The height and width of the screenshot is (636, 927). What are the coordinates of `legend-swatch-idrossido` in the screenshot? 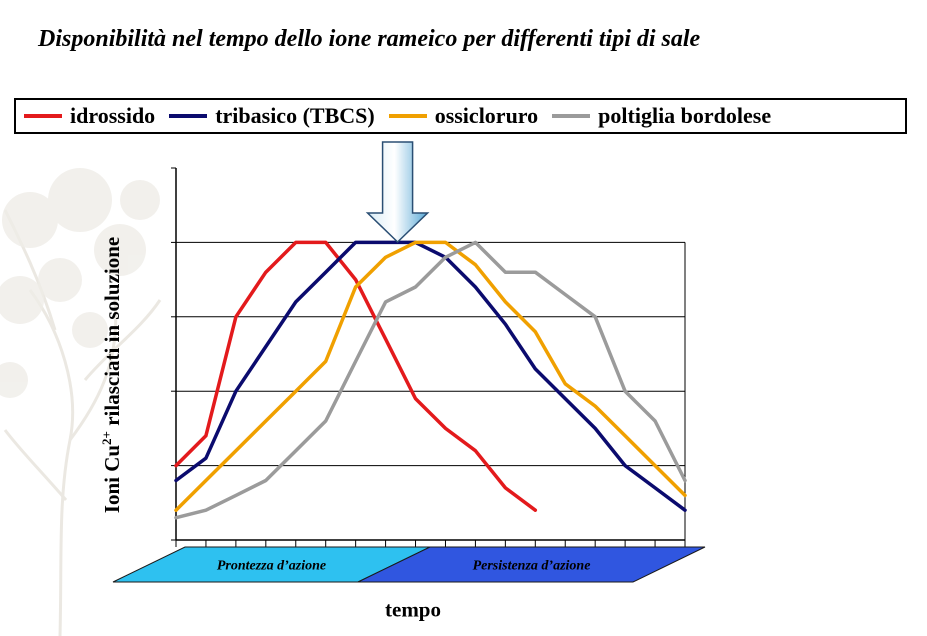 It's located at (43, 116).